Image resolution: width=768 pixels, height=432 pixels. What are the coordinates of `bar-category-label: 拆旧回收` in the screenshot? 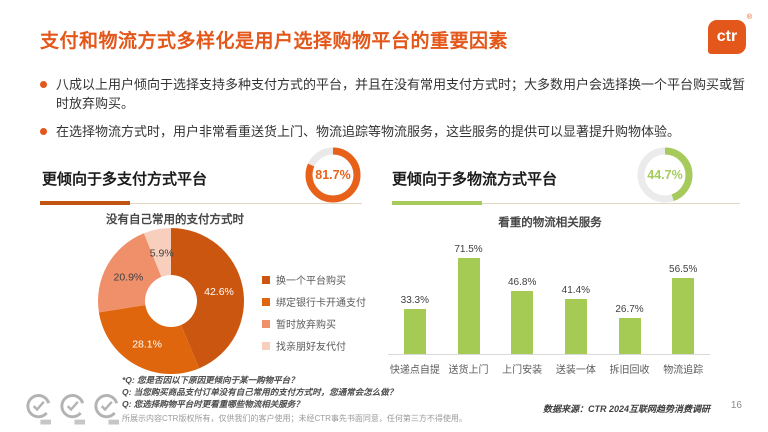 It's located at (629, 370).